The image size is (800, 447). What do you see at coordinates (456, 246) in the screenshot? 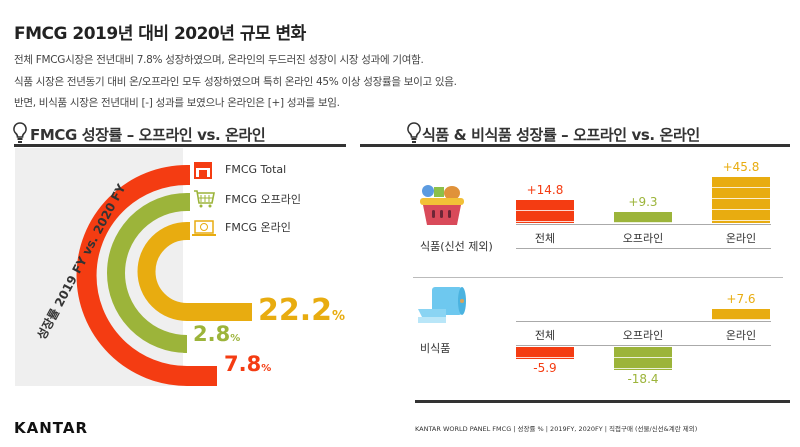
I see `row-label-food: 식품(신선 제외)` at bounding box center [456, 246].